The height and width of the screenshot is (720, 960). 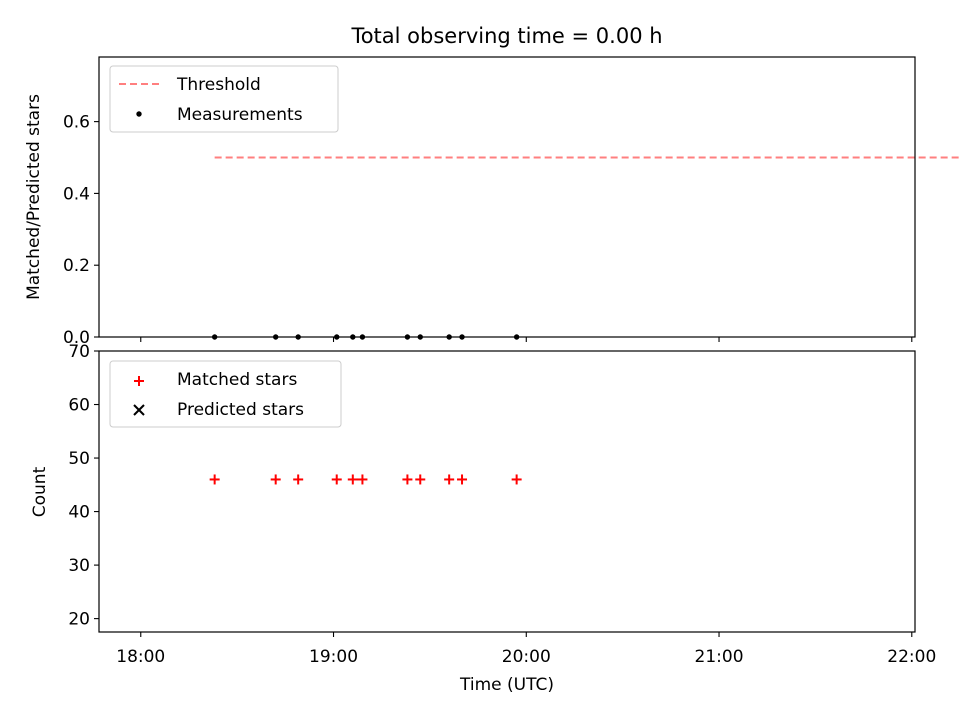 I want to click on x-tick-label: 18:00, so click(x=140, y=657).